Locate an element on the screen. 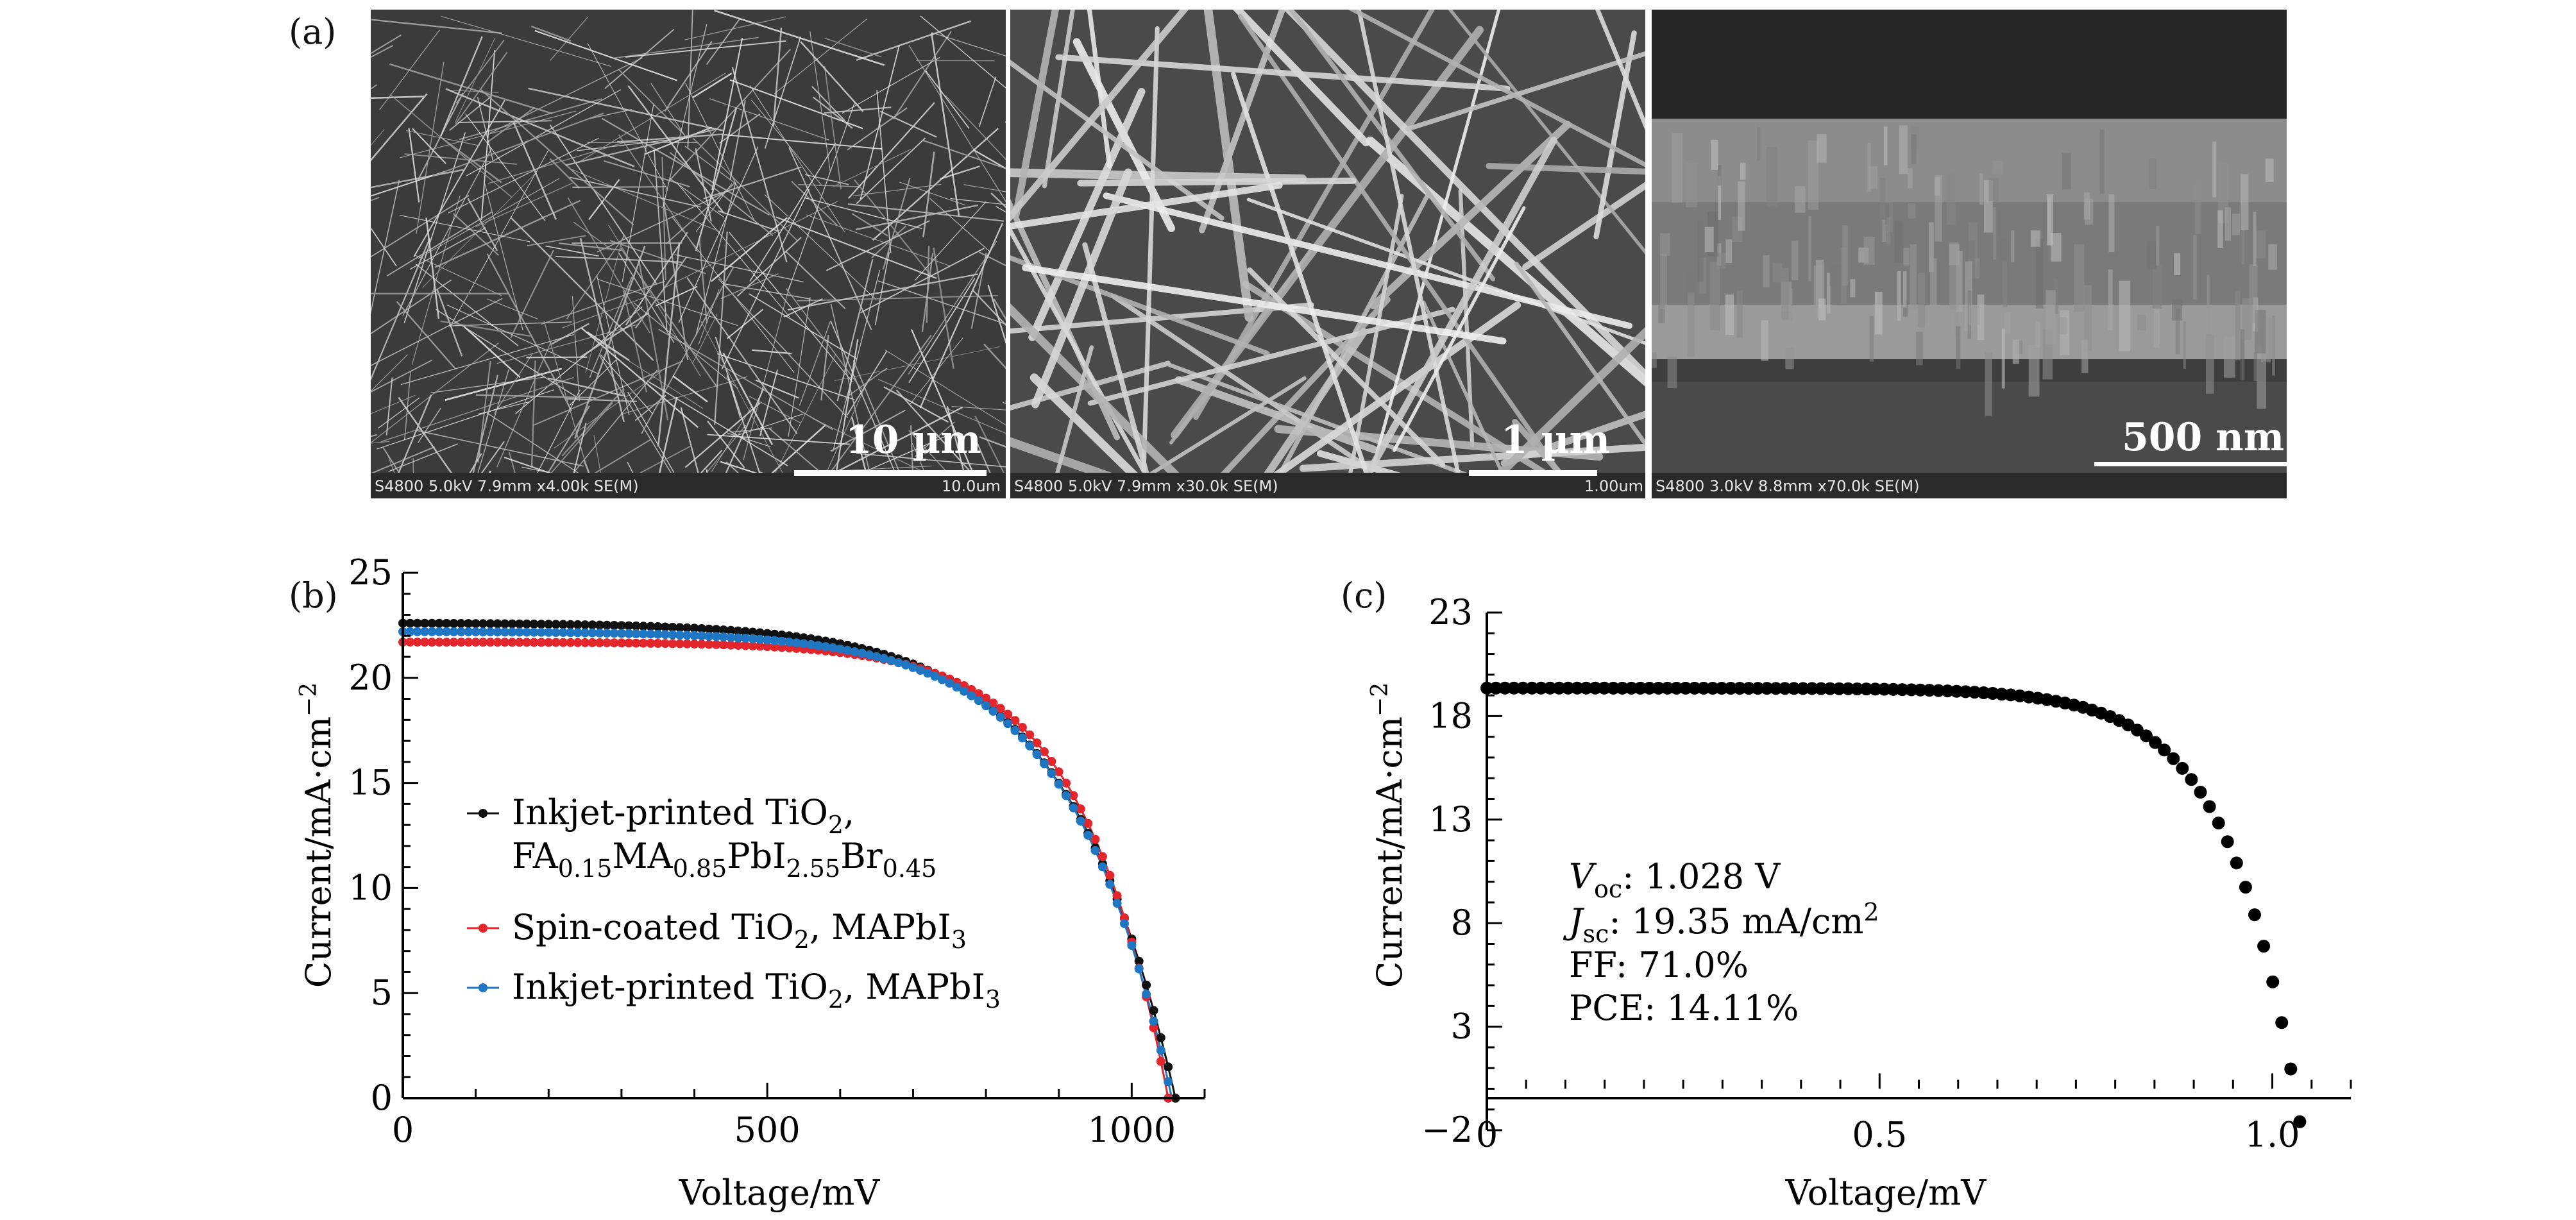  annotation-pce: PCE: 14.11% is located at coordinates (1684, 1008).